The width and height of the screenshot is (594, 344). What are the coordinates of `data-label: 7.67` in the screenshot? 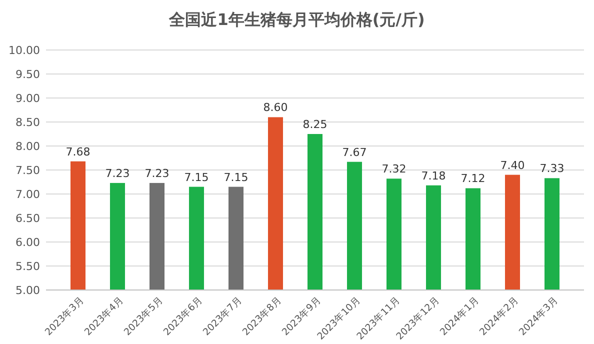 It's located at (354, 152).